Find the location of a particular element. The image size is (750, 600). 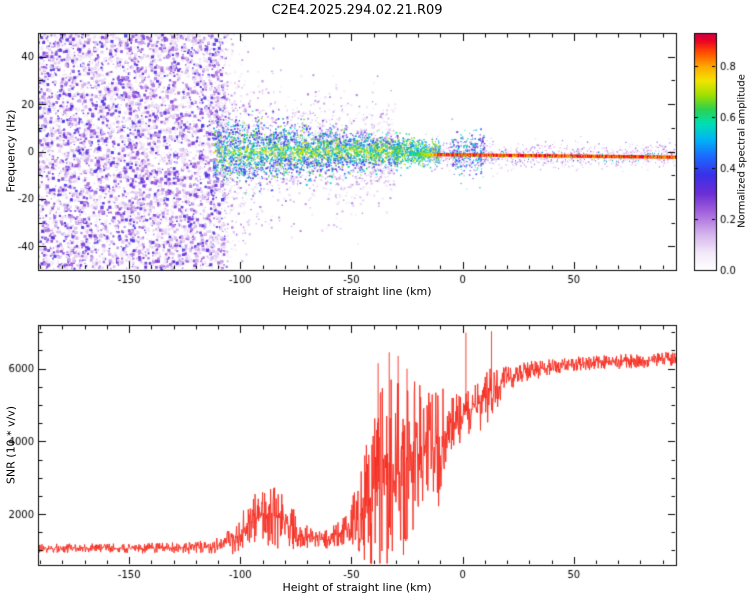

snr-xlabel: Height of straight line (km) is located at coordinates (357, 587).